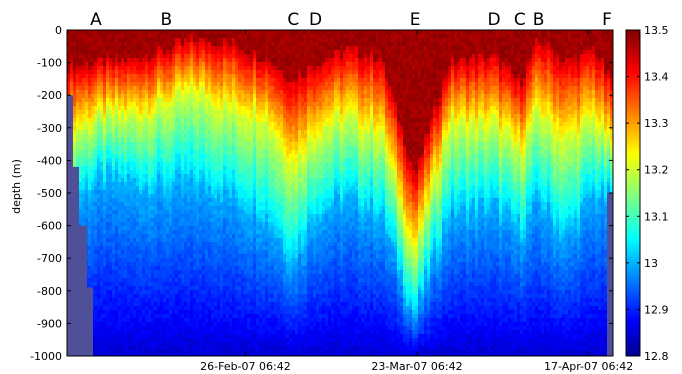  Describe the element at coordinates (46, 356) in the screenshot. I see `y-tick-label: -1000` at that location.